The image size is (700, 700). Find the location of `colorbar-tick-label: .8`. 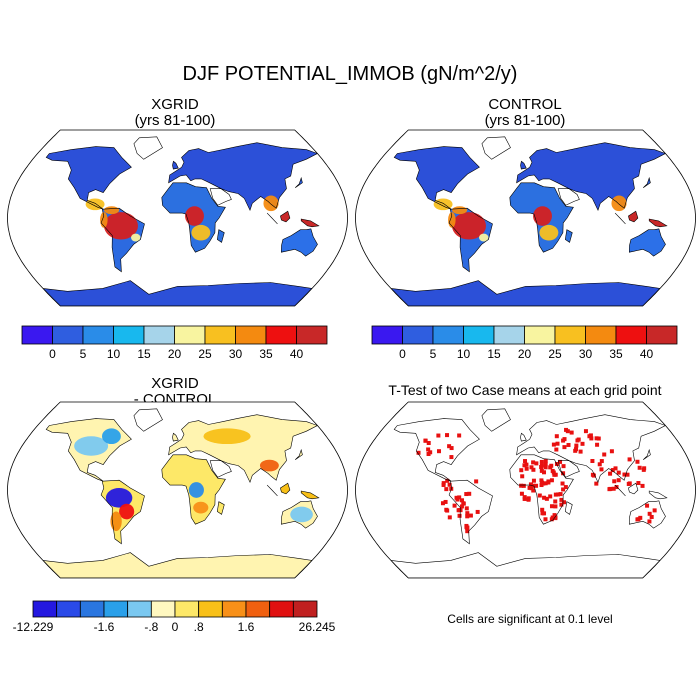

colorbar-tick-label: .8 is located at coordinates (198, 627).